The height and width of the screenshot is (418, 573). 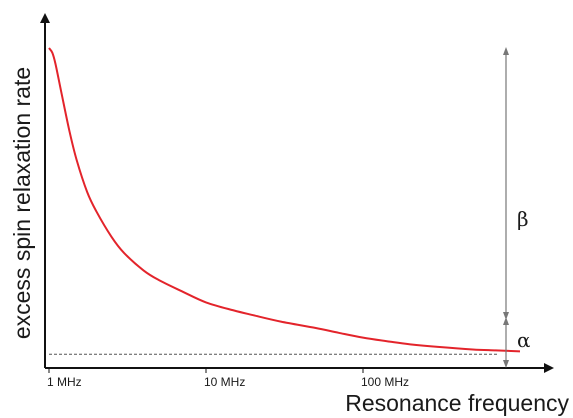 What do you see at coordinates (524, 340) in the screenshot?
I see `alpha-label: α` at bounding box center [524, 340].